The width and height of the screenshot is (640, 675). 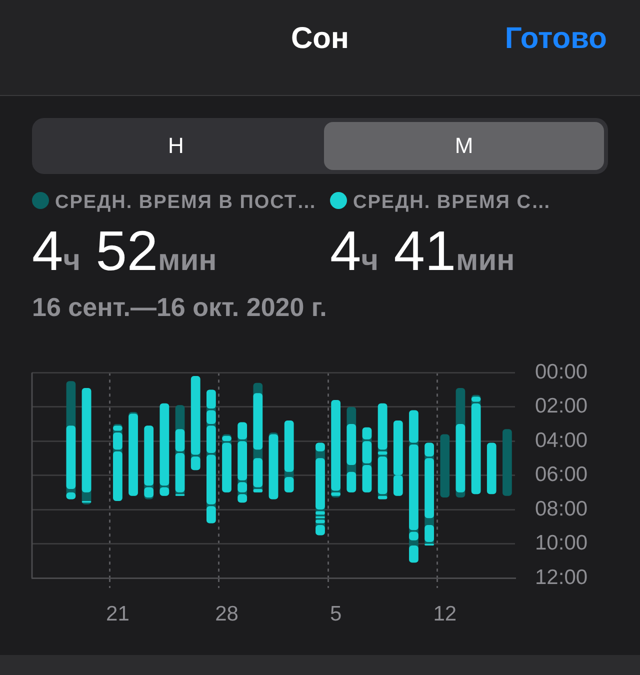 I want to click on segmented-control: Н М, so click(x=320, y=146).